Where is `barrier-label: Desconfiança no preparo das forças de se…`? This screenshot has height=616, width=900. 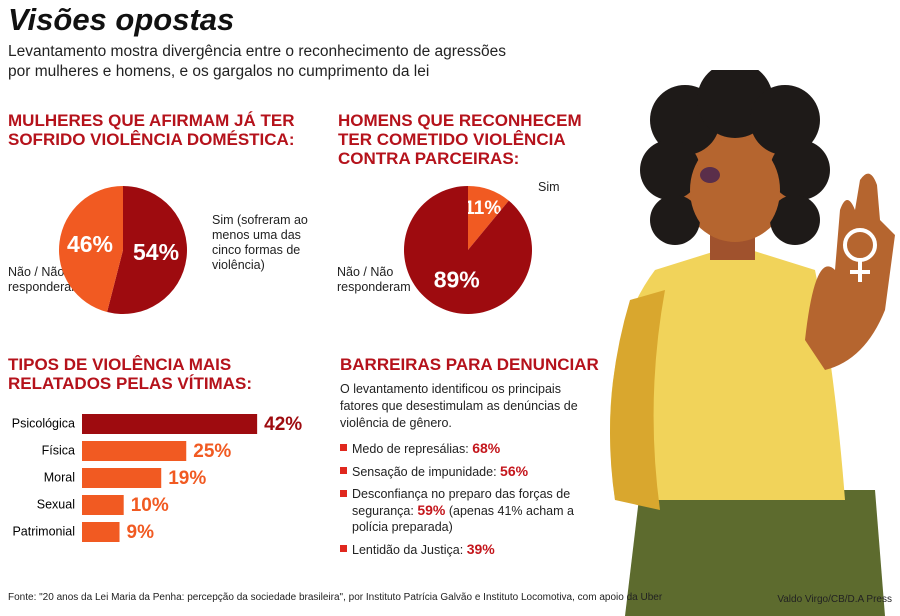
barrier-label: Desconfiança no preparo das forças de se… is located at coordinates (461, 502).